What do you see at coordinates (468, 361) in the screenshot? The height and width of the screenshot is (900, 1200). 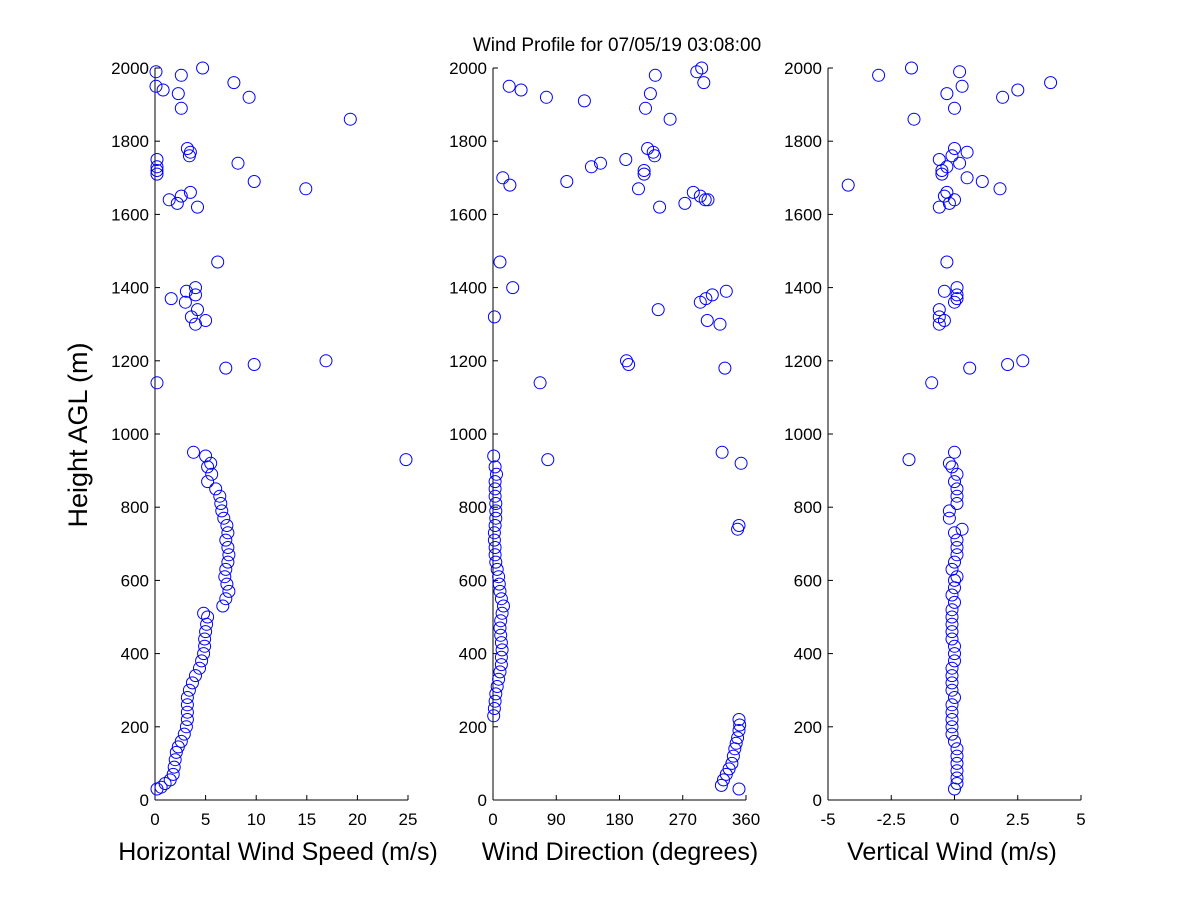 I see `direction-y-tick-label: 1200` at bounding box center [468, 361].